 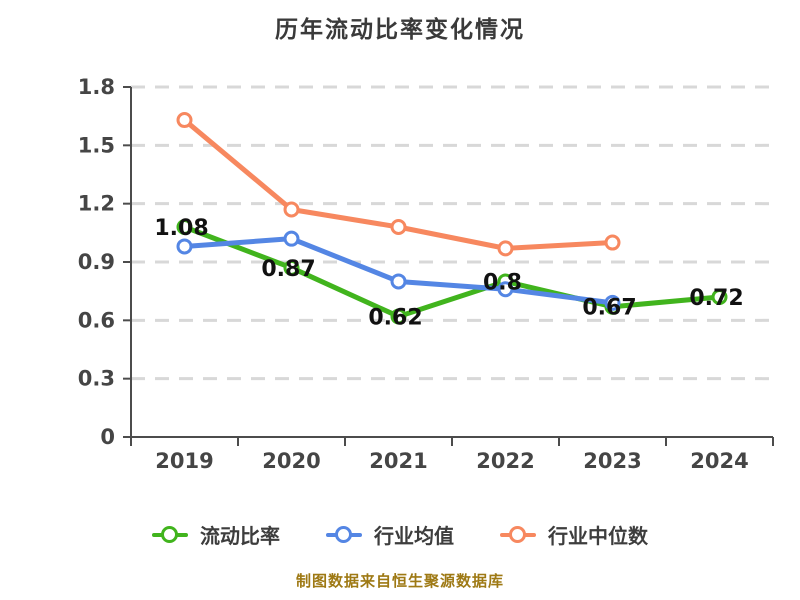 I want to click on data-label: 1.08, so click(x=181, y=228).